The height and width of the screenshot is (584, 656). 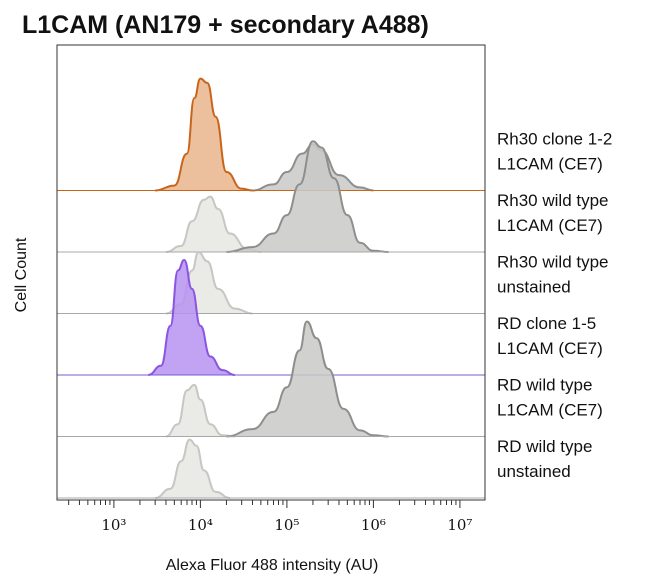 I want to click on x-tick-label: 10⁵, so click(x=286, y=525).